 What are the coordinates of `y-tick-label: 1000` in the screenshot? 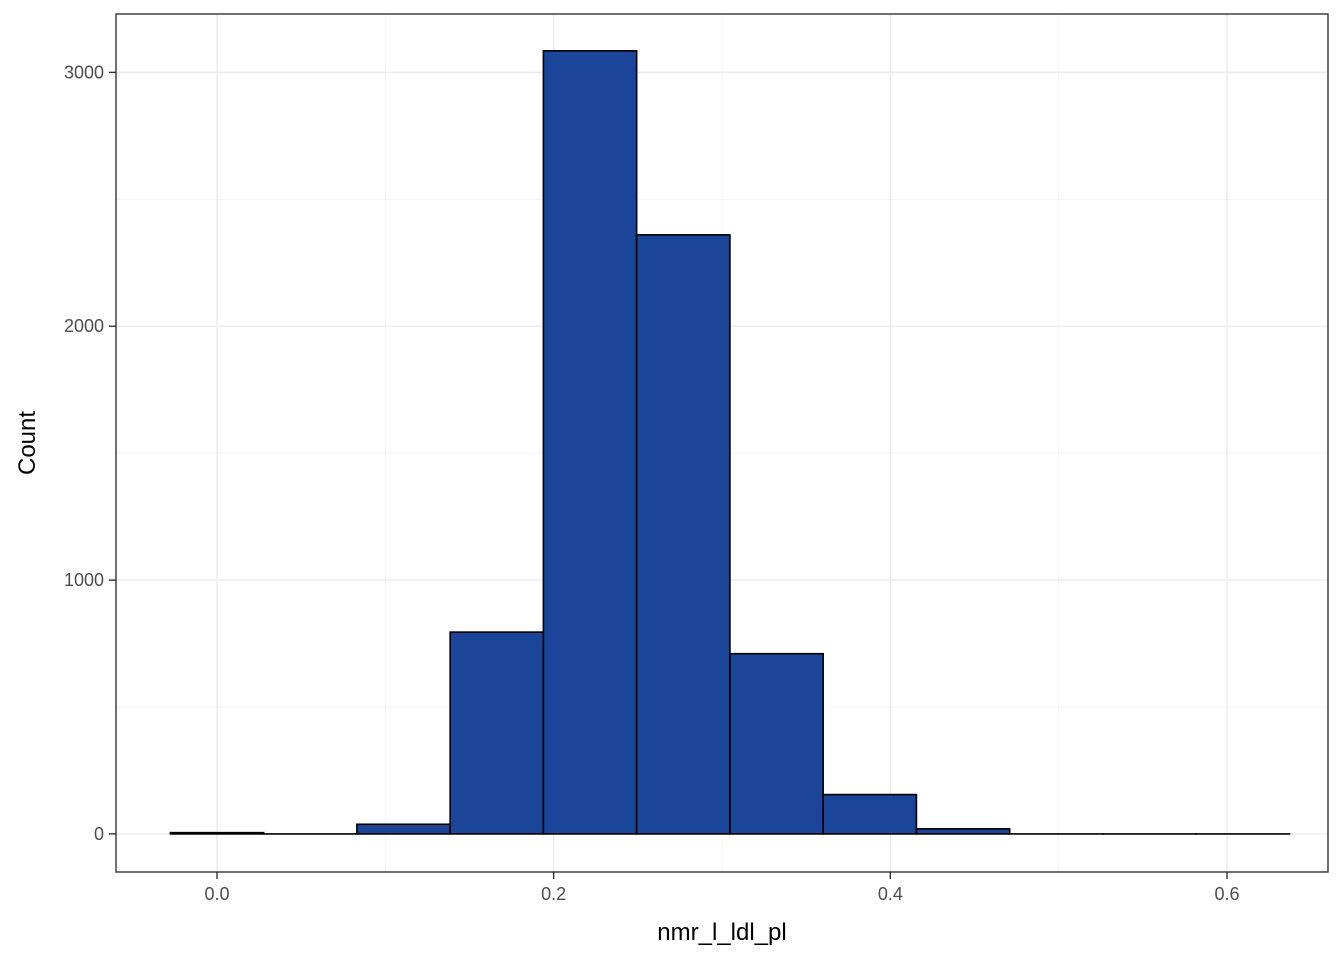 It's located at (84, 580).